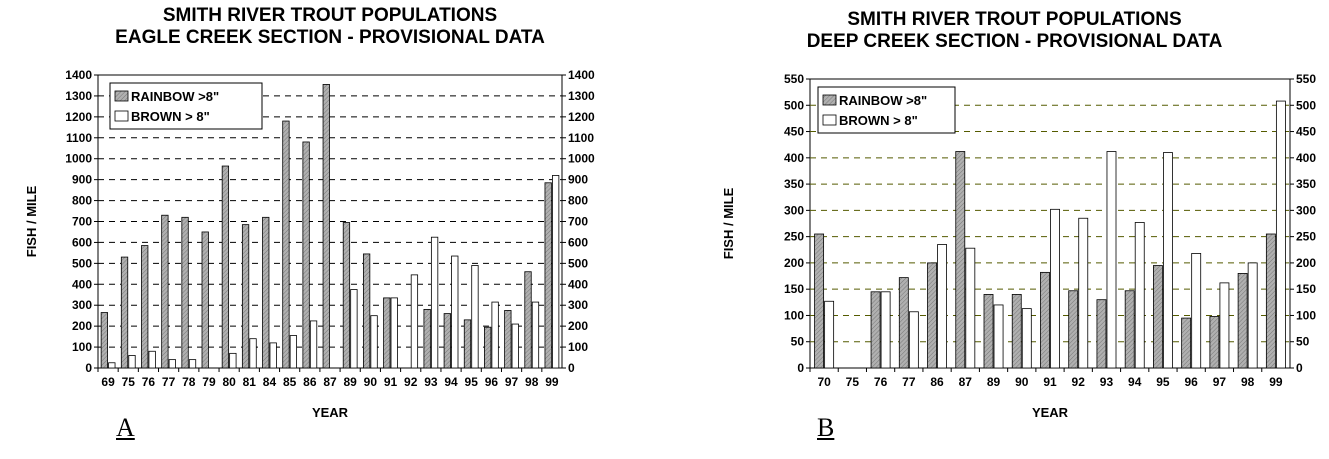 The width and height of the screenshot is (1329, 459). Describe the element at coordinates (581, 75) in the screenshot. I see `y-tick-label-right: 1400` at that location.